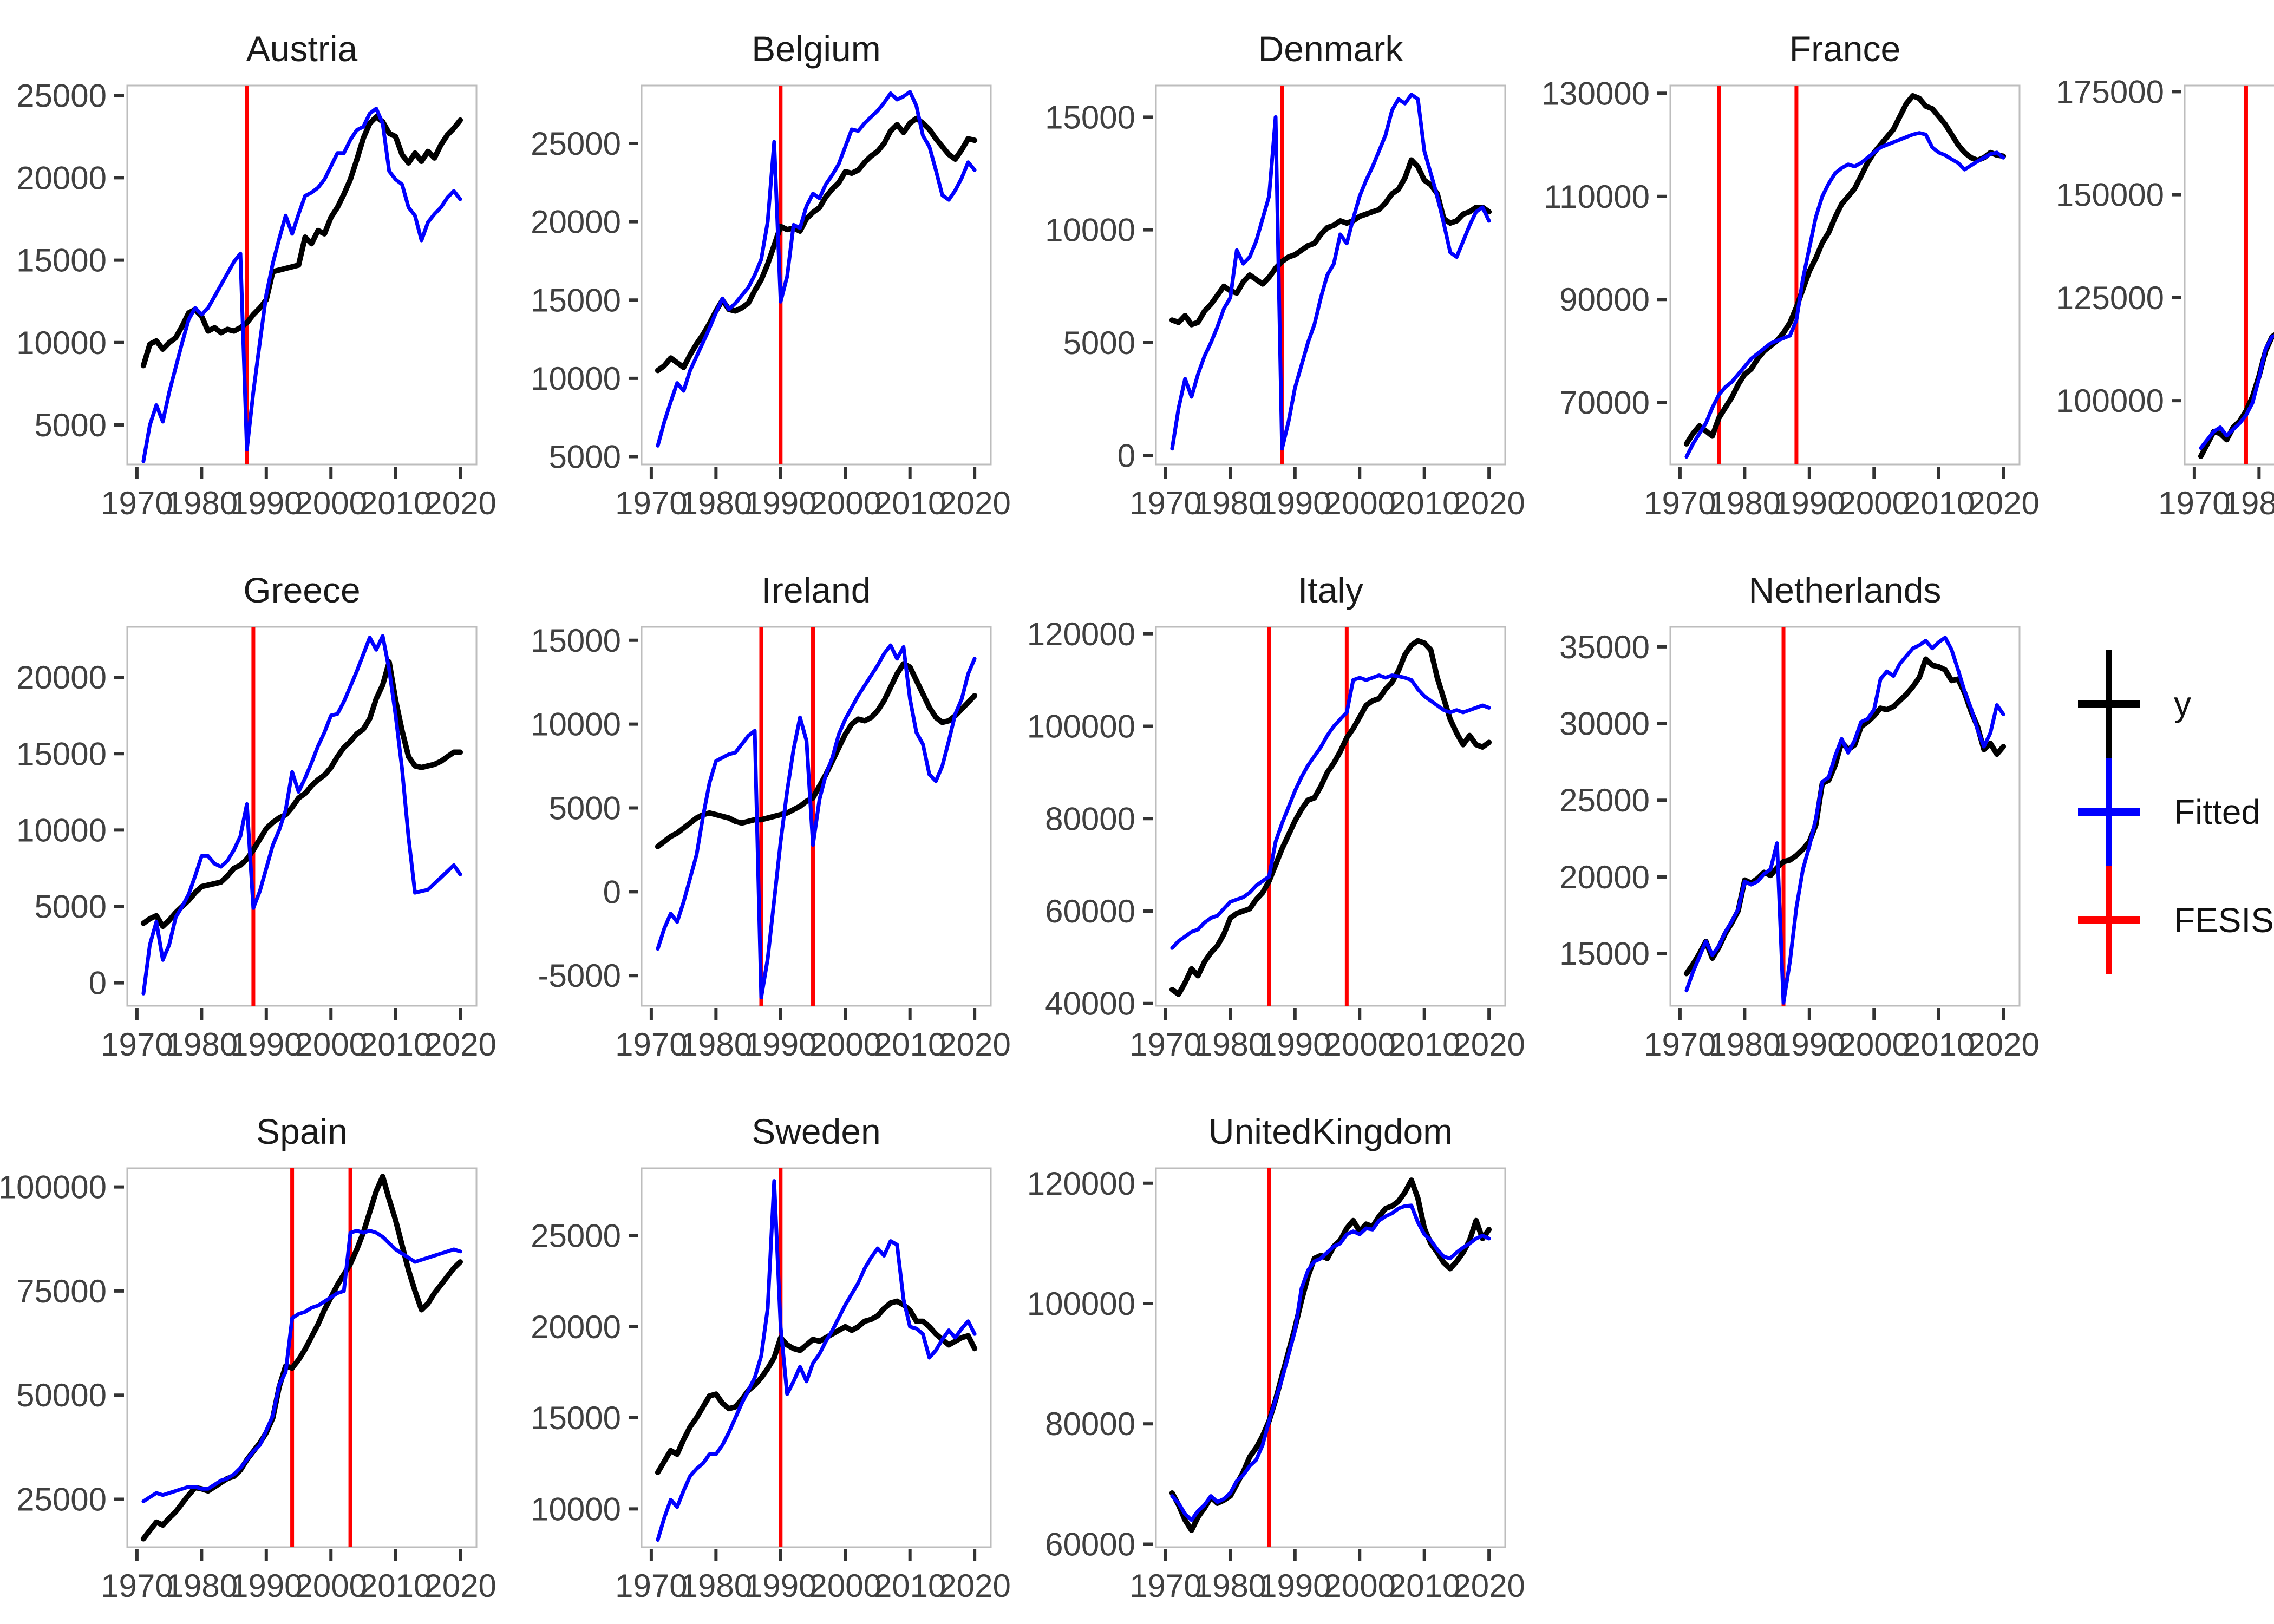  Describe the element at coordinates (2109, 920) in the screenshot. I see `fesis-series-key-icon` at that location.